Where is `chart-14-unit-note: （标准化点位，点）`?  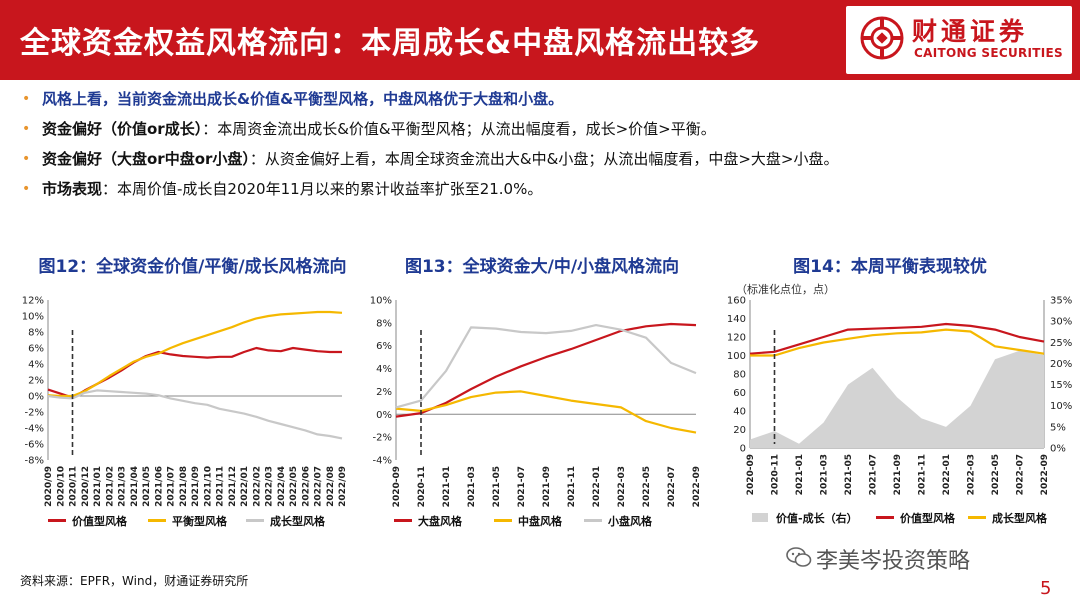 chart-14-unit-note: （标准化点位，点） is located at coordinates (785, 289).